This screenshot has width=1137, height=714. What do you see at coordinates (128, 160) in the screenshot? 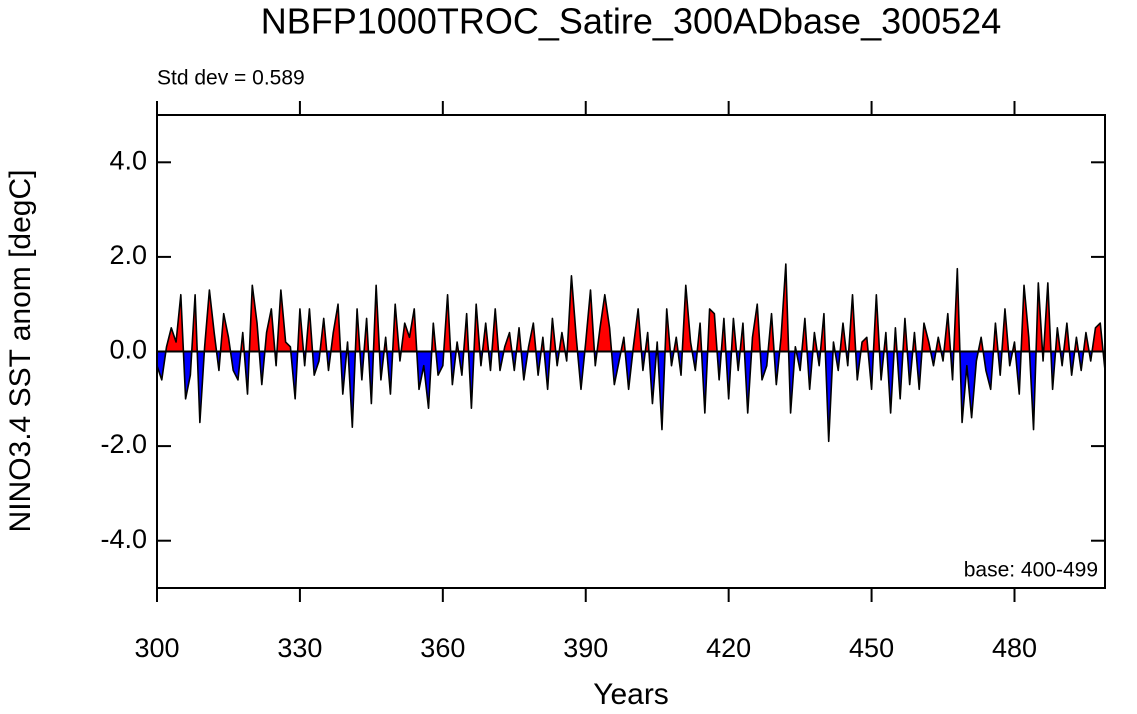
I see `y-tick-label: 4.0` at bounding box center [128, 160].